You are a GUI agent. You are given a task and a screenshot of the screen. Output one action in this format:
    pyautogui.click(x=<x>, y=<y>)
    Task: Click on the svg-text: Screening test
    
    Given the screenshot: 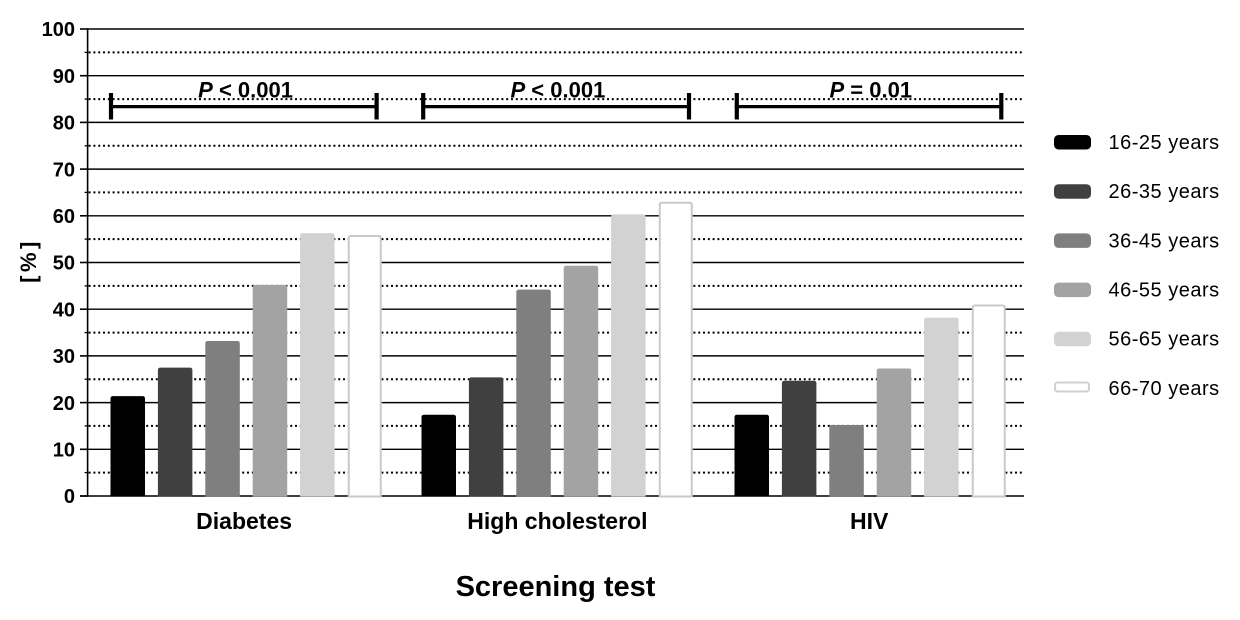 What is the action you would take?
    pyautogui.click(x=556, y=587)
    